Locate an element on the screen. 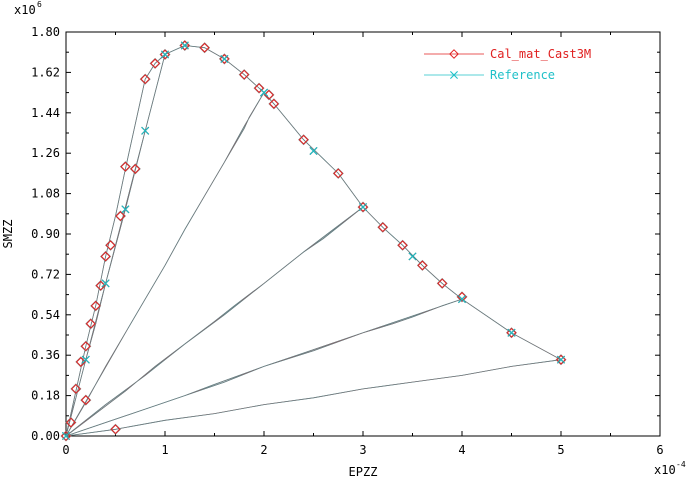 This screenshot has height=483, width=690. y-tick-label: 0.36 is located at coordinates (45, 355).